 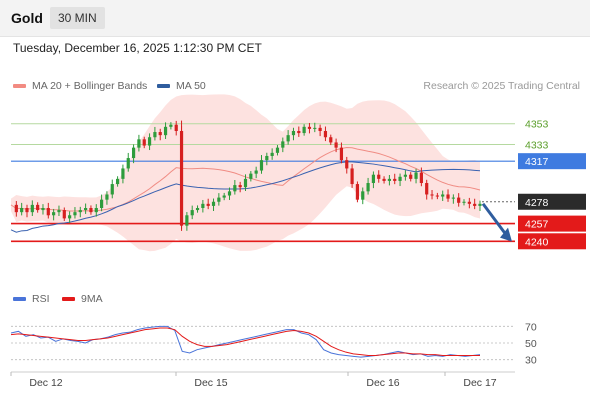 What do you see at coordinates (210, 383) in the screenshot?
I see `x-label-1: Dec 15` at bounding box center [210, 383].